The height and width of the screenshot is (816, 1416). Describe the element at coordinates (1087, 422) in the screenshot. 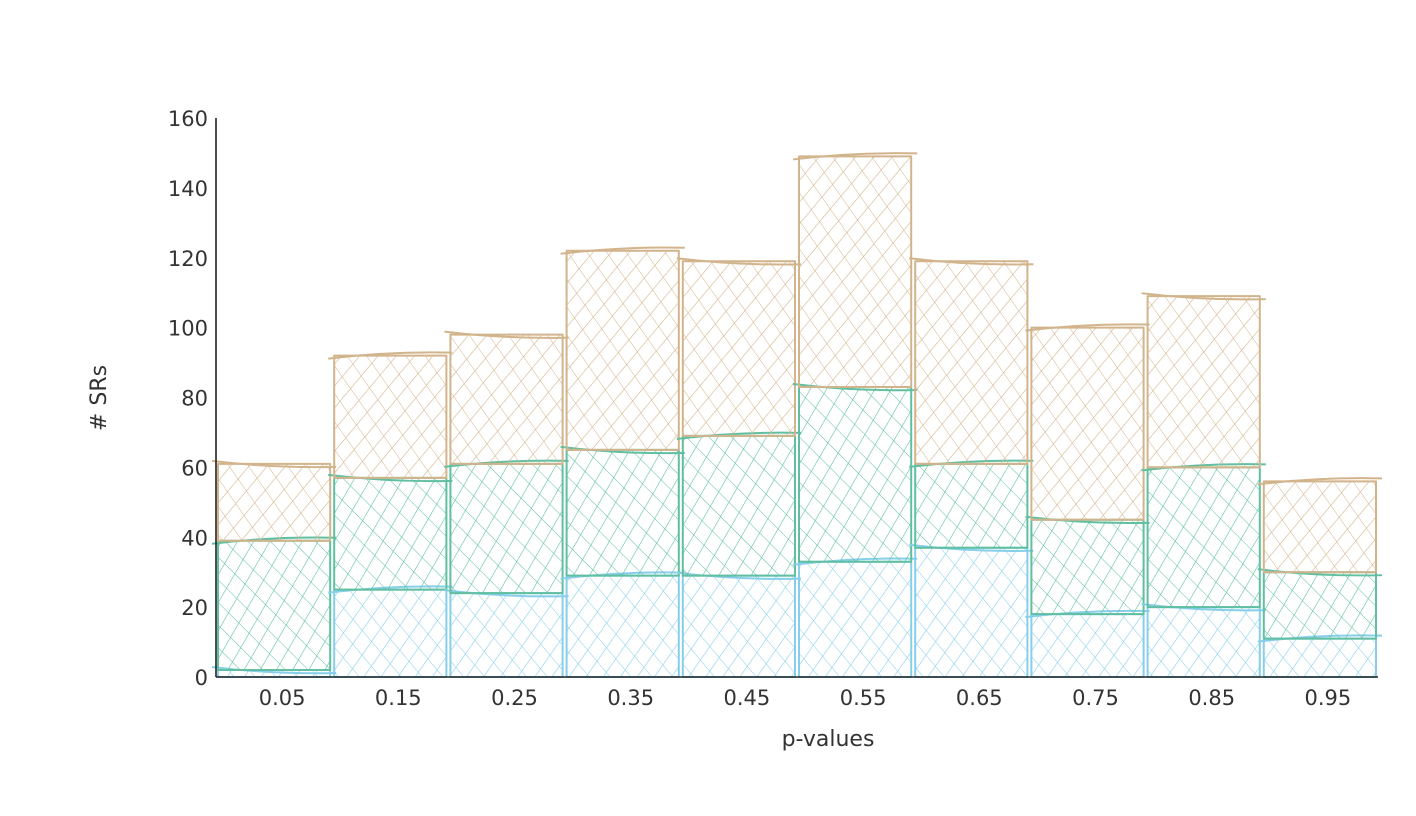

I see `bar-segment-0.75-series-3` at that location.